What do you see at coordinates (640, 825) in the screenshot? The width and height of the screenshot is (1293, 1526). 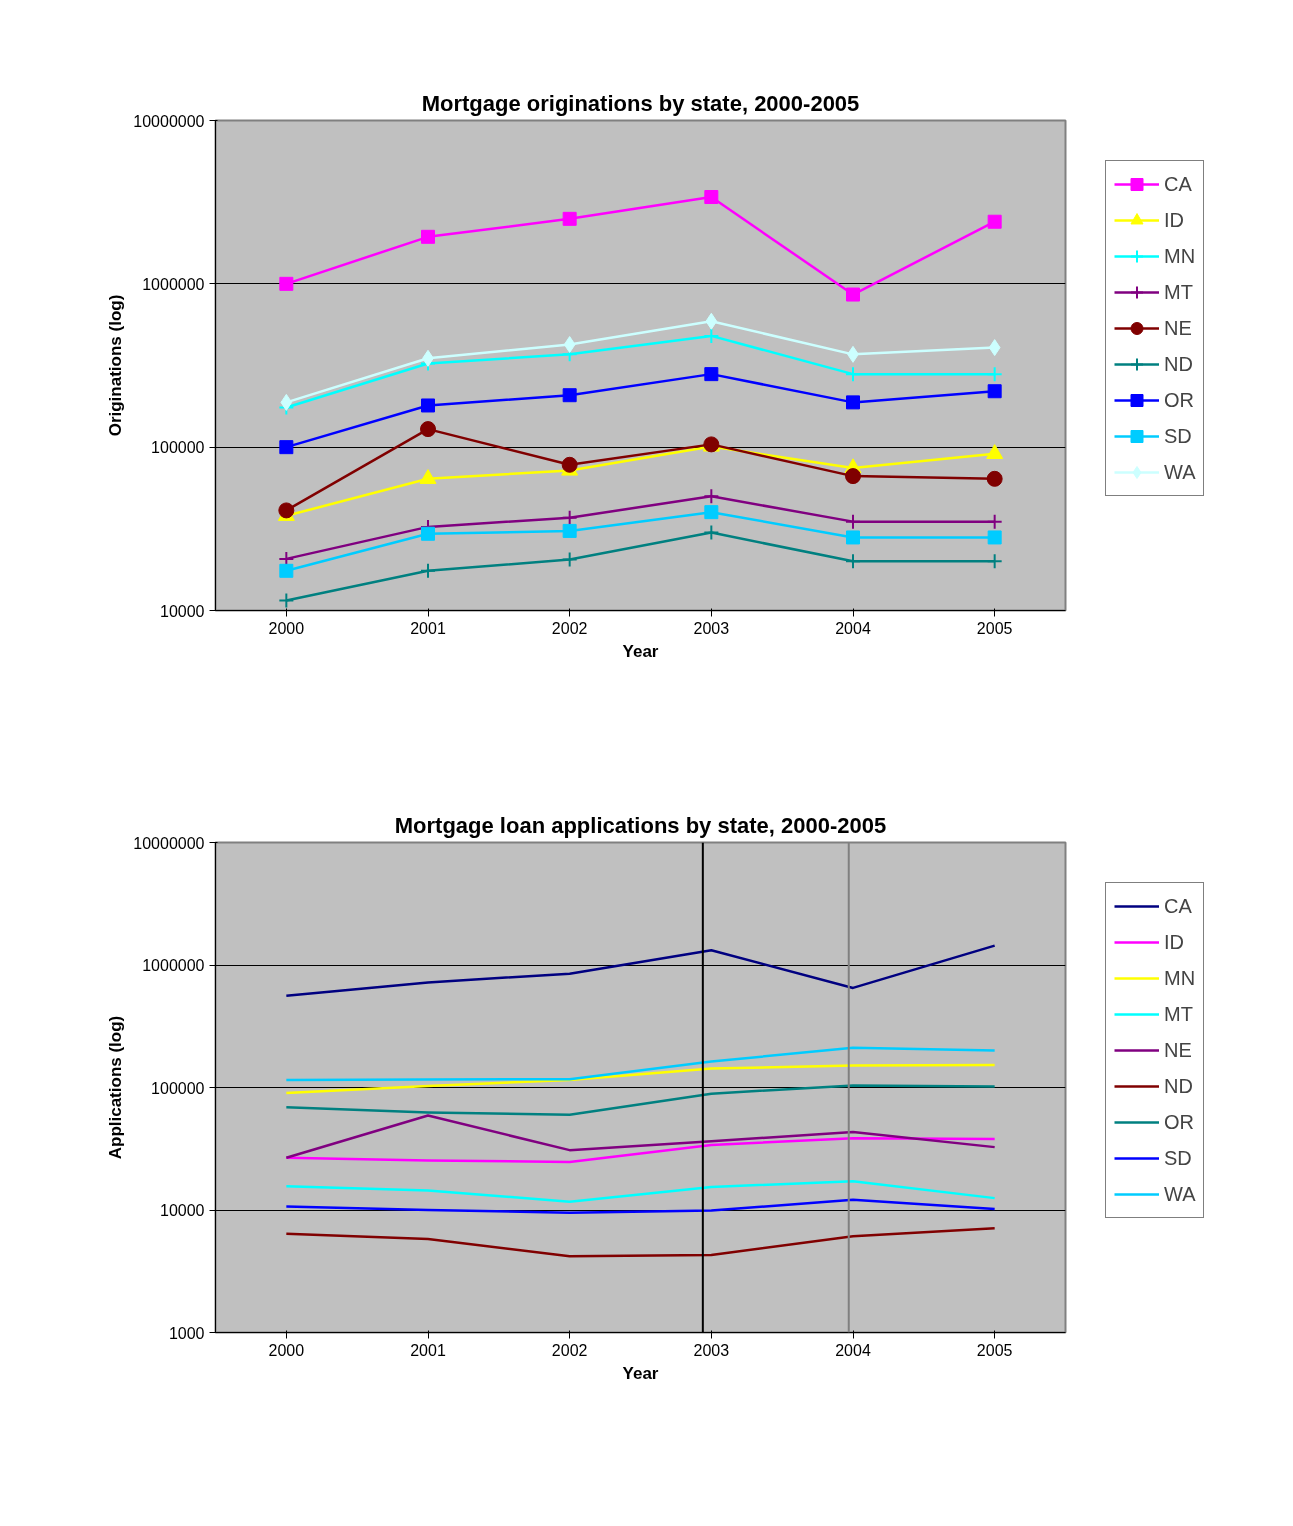 I see `chart-title: Mortgage loan applications by state, 2000-2005` at bounding box center [640, 825].